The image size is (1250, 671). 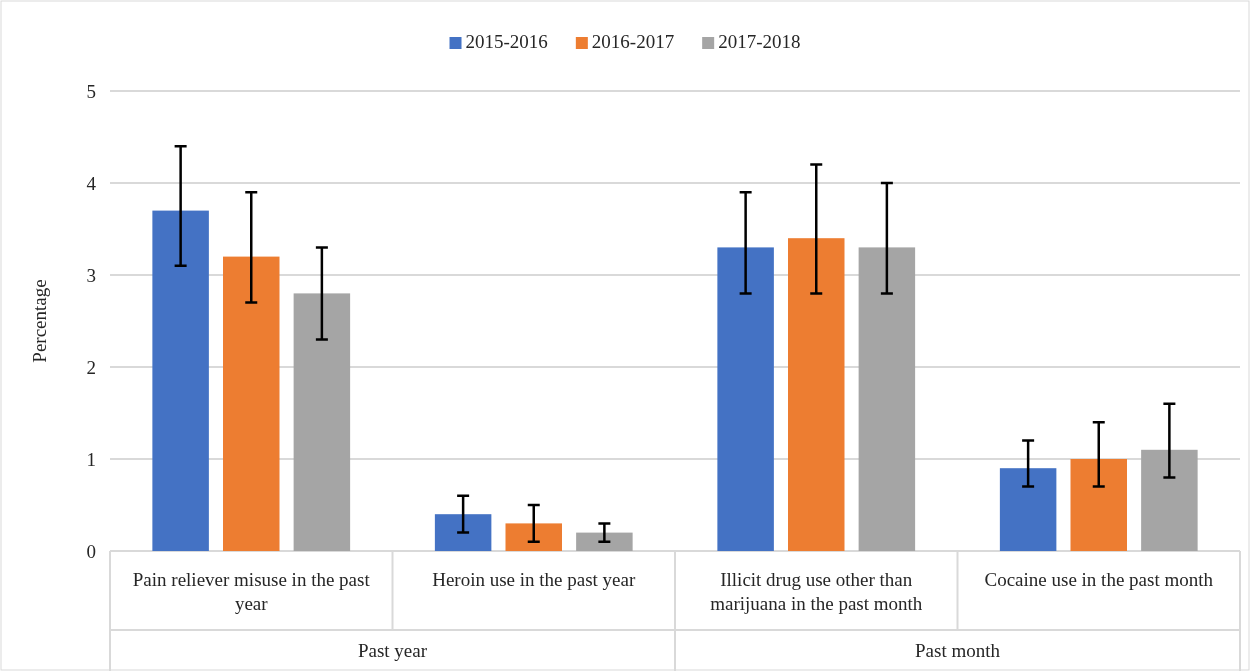 What do you see at coordinates (91, 91) in the screenshot?
I see `y-tick-label: 5` at bounding box center [91, 91].